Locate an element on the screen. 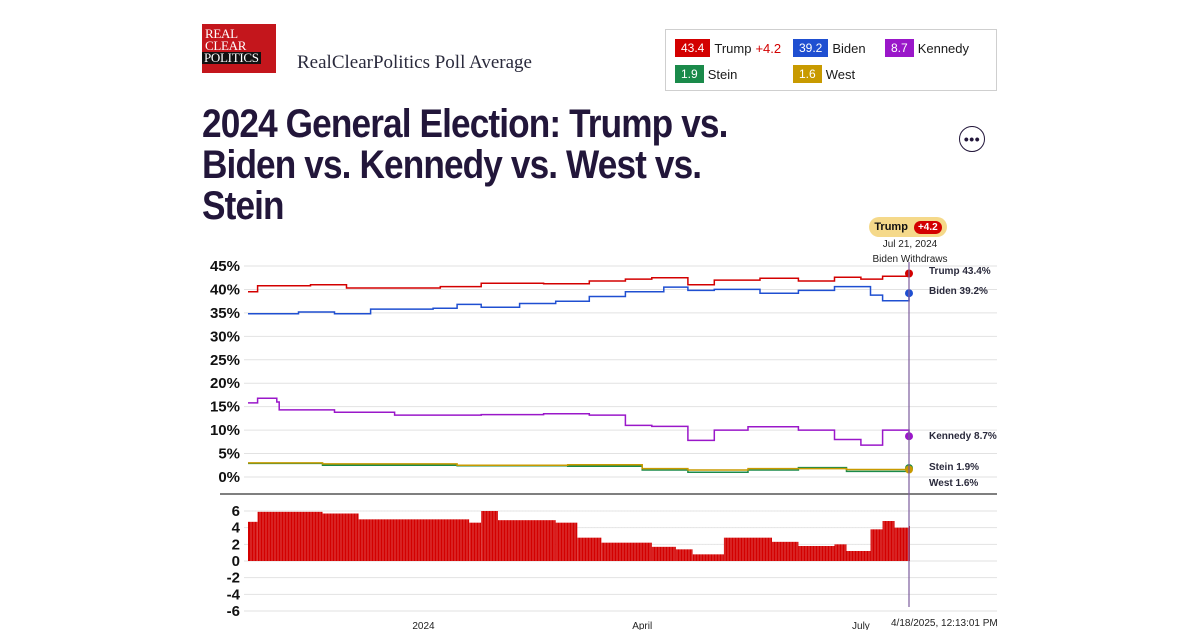 Image resolution: width=1200 pixels, height=630 pixels. bar-y-tick-label: -4 is located at coordinates (234, 594).